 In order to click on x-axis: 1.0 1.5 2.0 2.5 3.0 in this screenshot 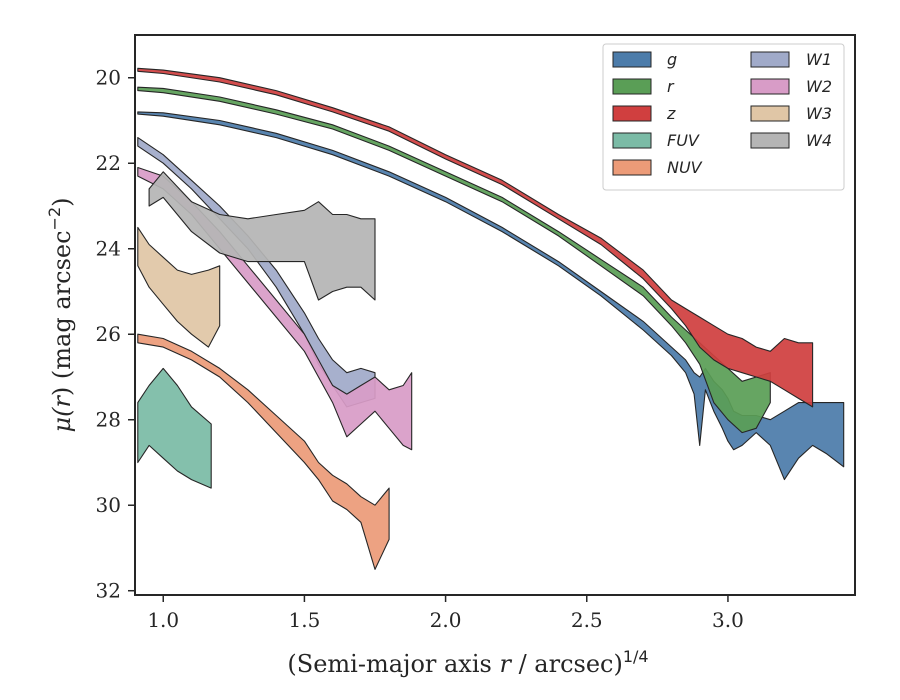, I will do `click(445, 613)`.